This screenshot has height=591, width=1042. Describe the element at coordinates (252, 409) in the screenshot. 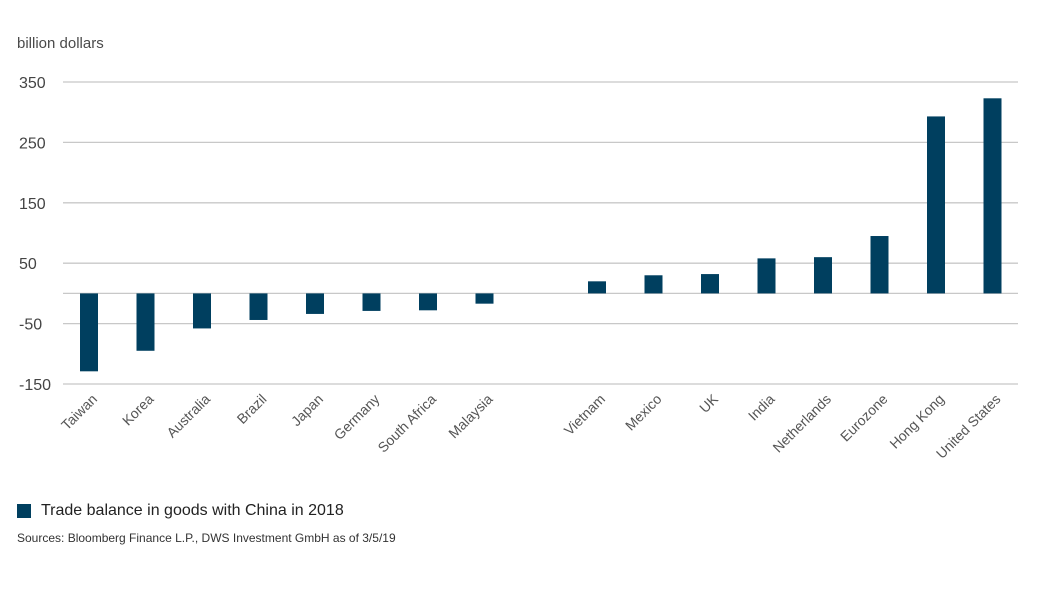

I see `x-category-label: Brazil` at that location.